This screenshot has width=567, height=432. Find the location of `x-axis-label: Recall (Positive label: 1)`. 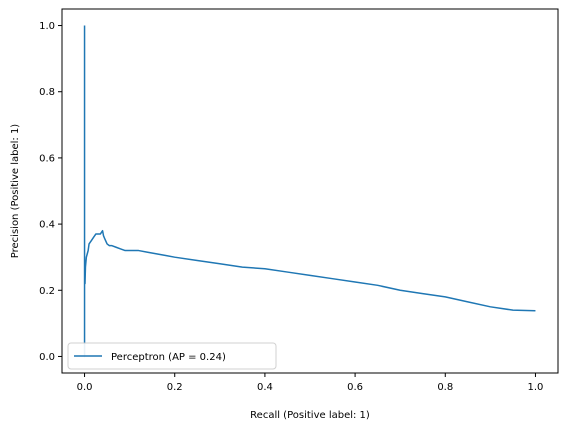

x-axis-label: Recall (Positive label: 1) is located at coordinates (310, 415).